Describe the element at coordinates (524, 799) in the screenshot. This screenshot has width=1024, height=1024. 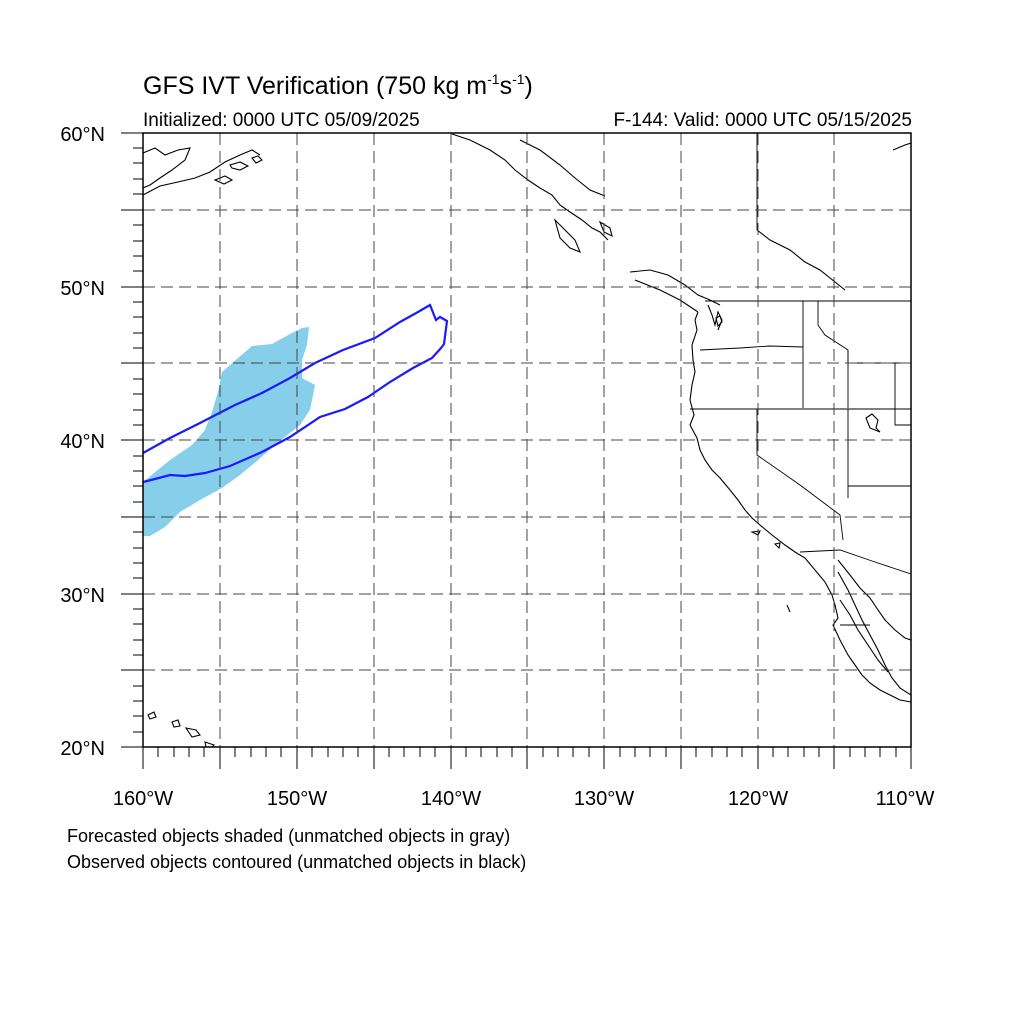
I see `longitude-labels: 160°W 150°W 140°W 130°W 120°W 110°W` at that location.